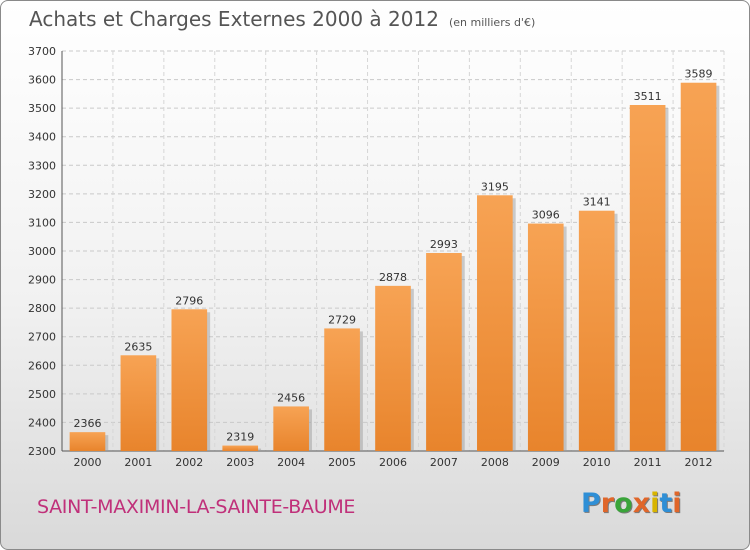 Image resolution: width=750 pixels, height=550 pixels. I want to click on x-tick-label: 2009, so click(546, 462).